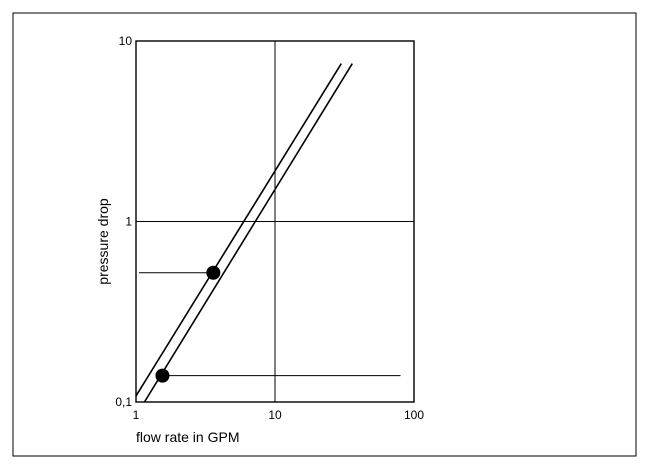 Image resolution: width=648 pixels, height=468 pixels. Describe the element at coordinates (123, 402) in the screenshot. I see `y-tick-label: 0,1` at that location.